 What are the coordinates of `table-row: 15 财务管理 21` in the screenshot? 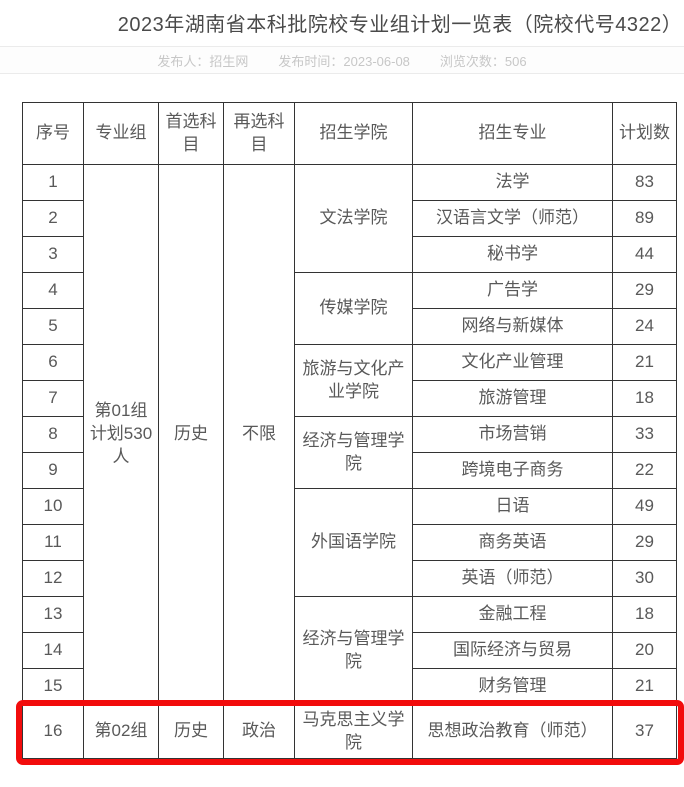 It's located at (349, 686).